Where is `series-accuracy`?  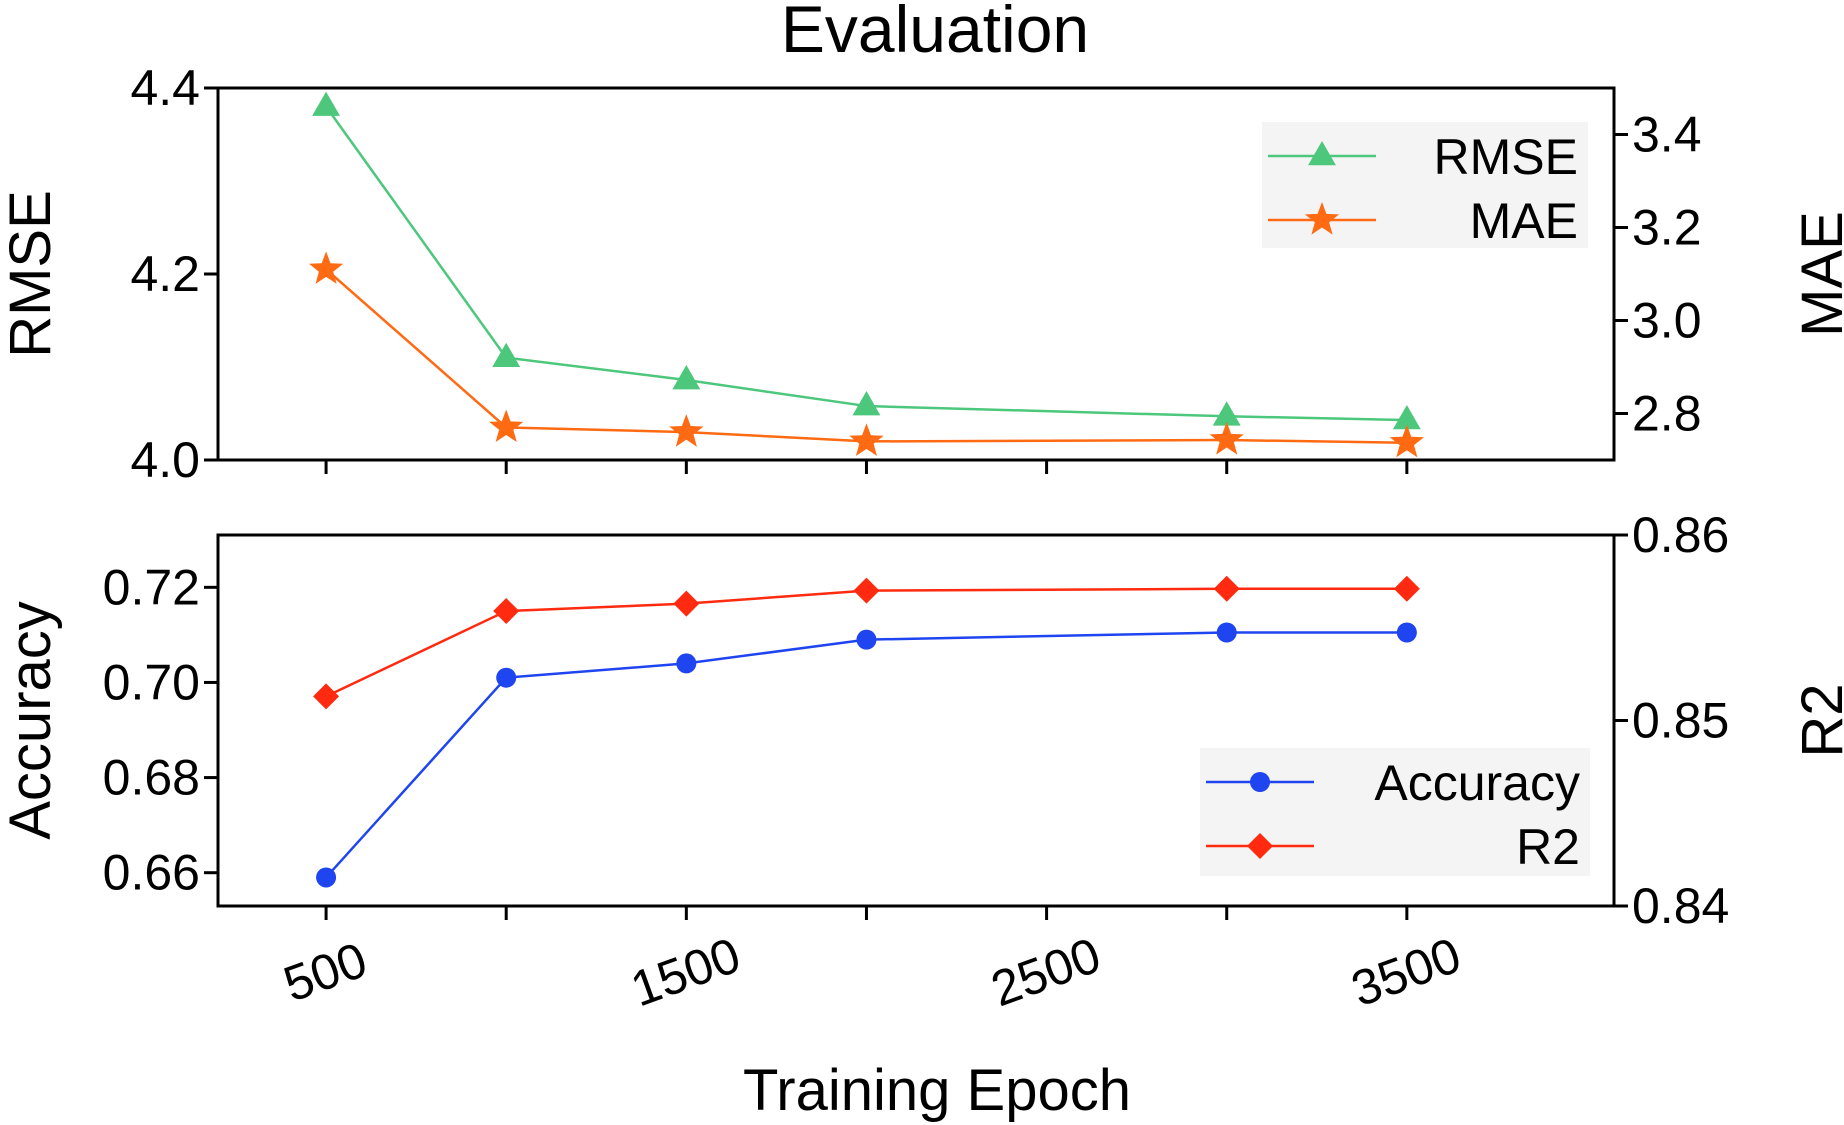 series-accuracy is located at coordinates (866, 755).